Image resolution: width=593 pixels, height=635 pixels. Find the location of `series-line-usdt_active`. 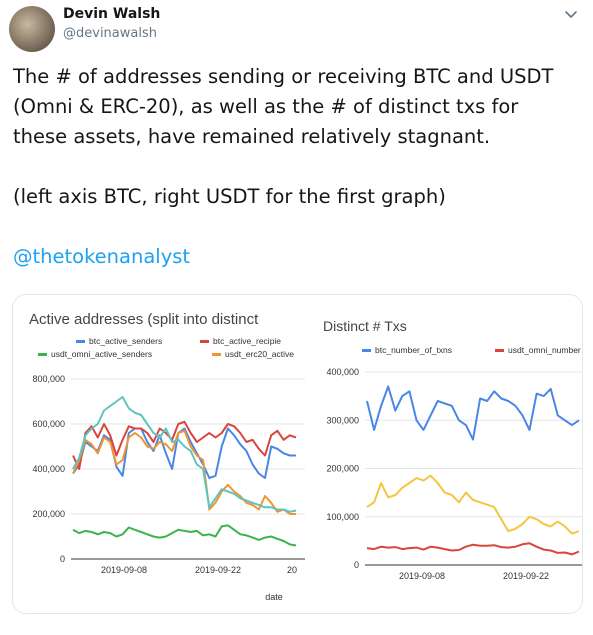

series-line-usdt_active is located at coordinates (184, 454).